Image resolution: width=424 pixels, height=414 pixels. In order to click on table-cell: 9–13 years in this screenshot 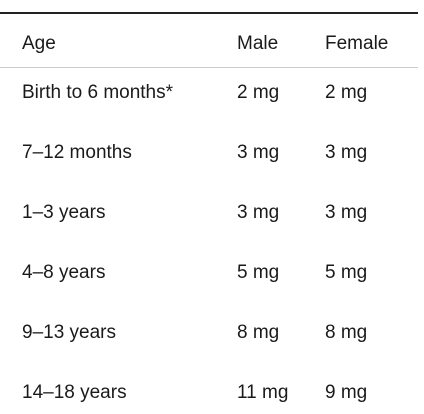, I will do `click(69, 332)`.